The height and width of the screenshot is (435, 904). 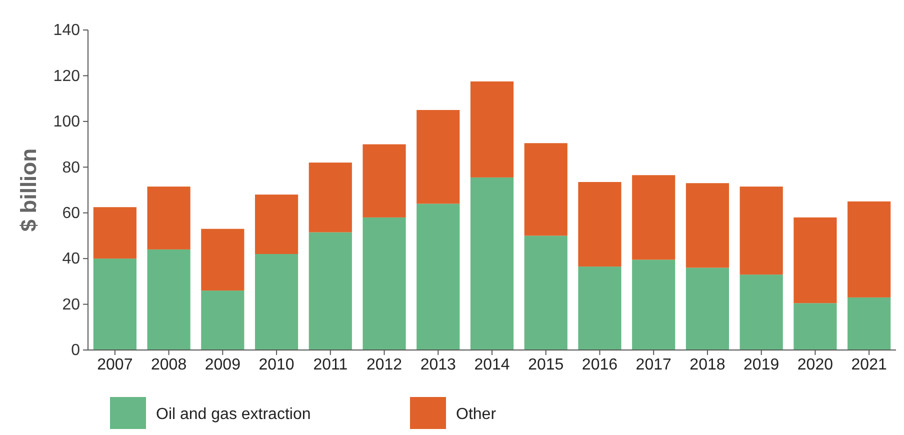 What do you see at coordinates (66, 76) in the screenshot?
I see `y-tick-label: 120` at bounding box center [66, 76].